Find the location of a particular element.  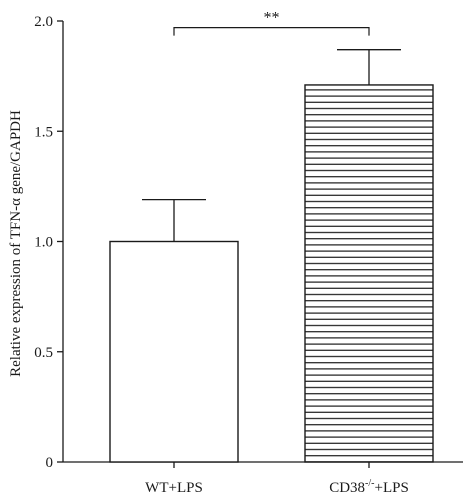

y-tick-label: 1.0 is located at coordinates (43, 243).